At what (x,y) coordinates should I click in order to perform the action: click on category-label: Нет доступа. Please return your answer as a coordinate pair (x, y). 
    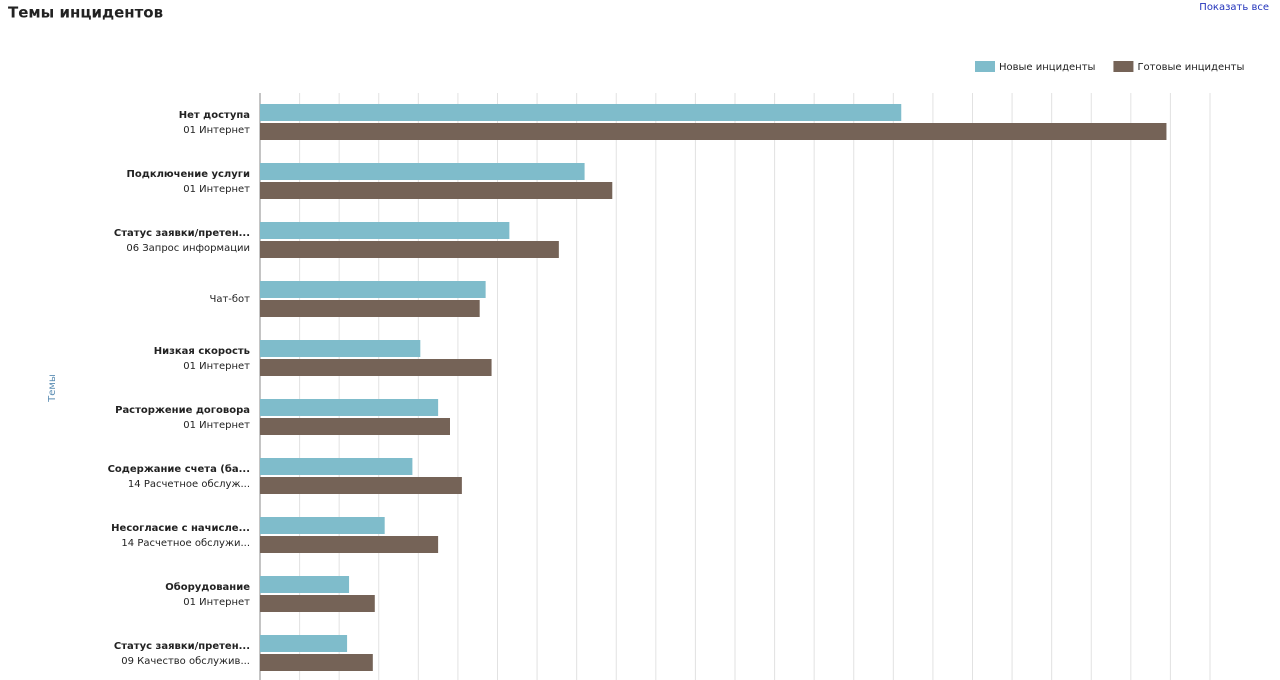
    Looking at the image, I should click on (214, 115).